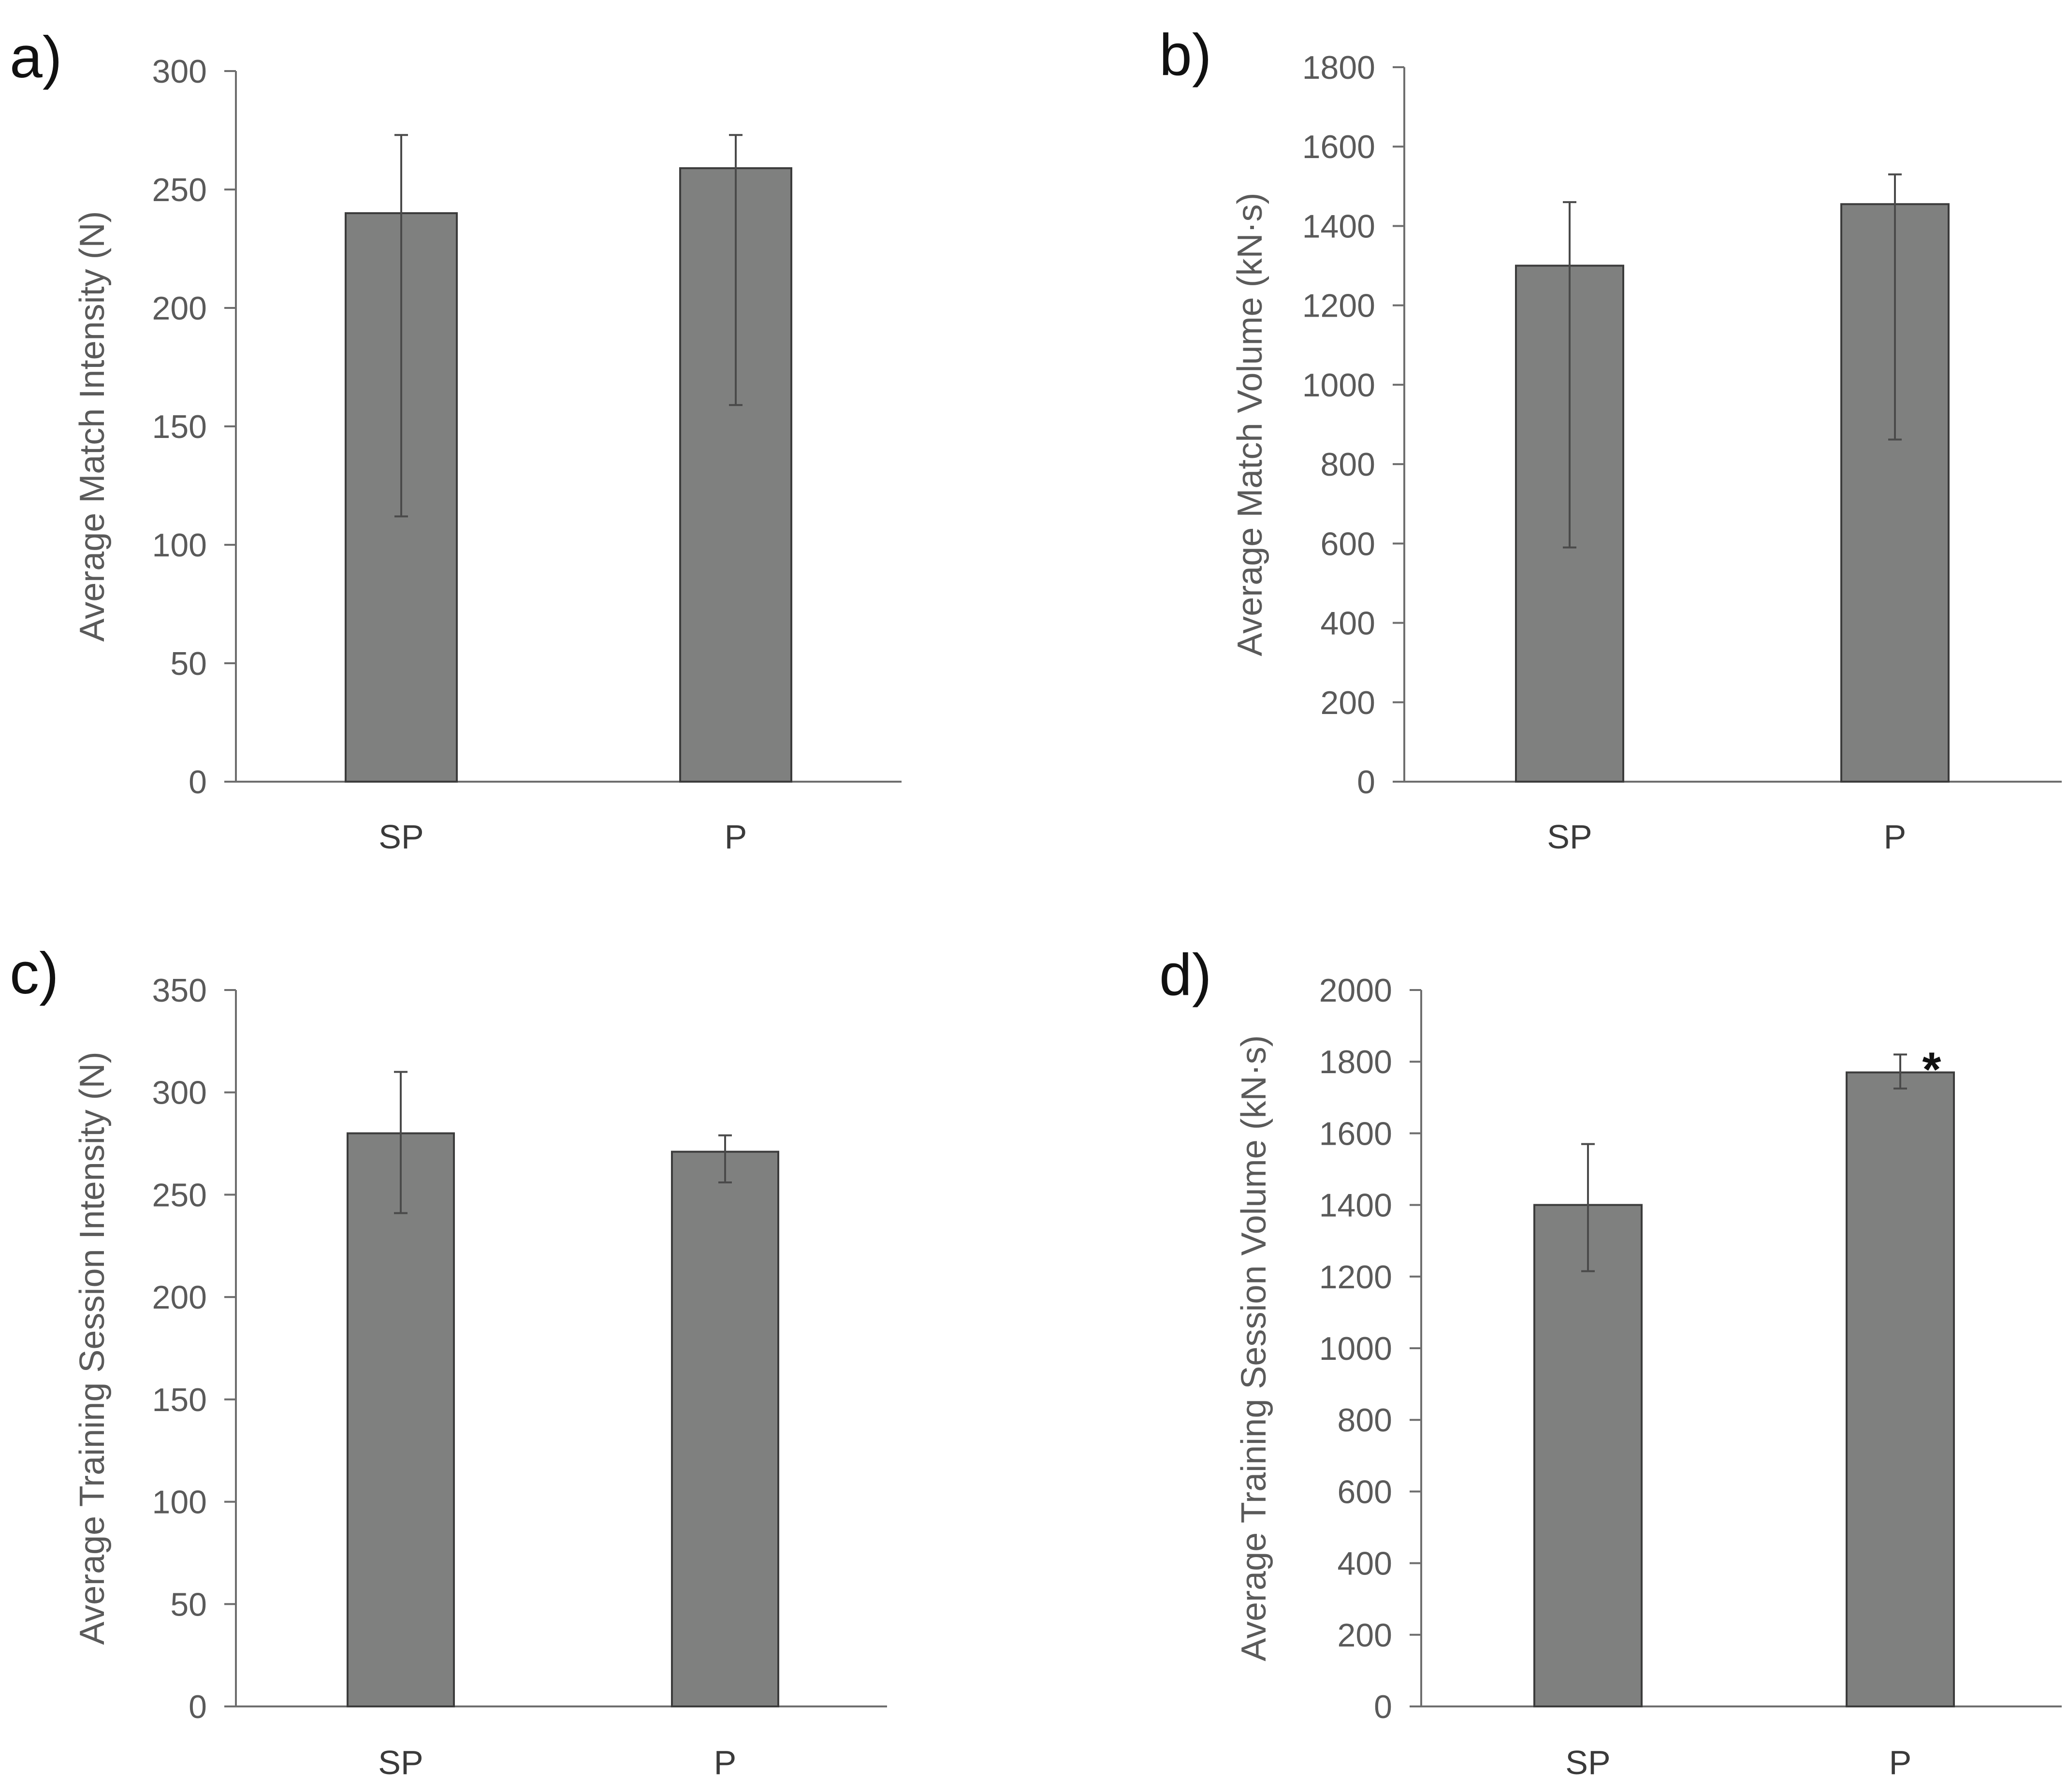 This screenshot has width=2068, height=1792. What do you see at coordinates (92, 1348) in the screenshot?
I see `y-axis-title: Average Training Session Intensity (N)` at bounding box center [92, 1348].